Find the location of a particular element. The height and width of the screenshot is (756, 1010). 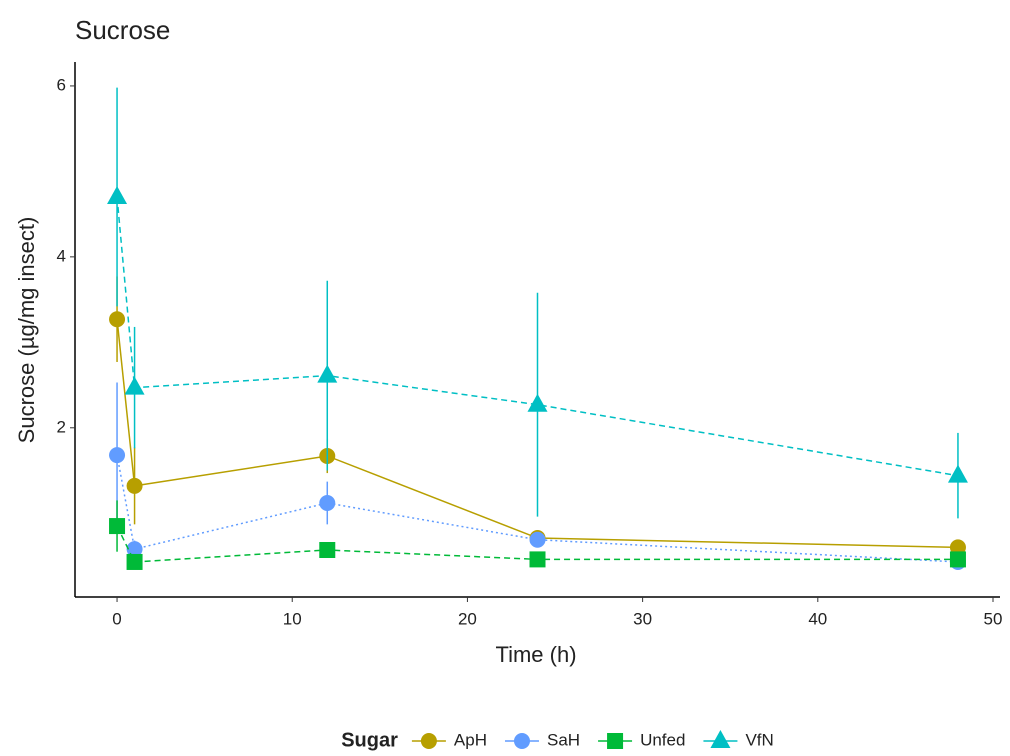

y-tick-label: 2 is located at coordinates (61, 426).